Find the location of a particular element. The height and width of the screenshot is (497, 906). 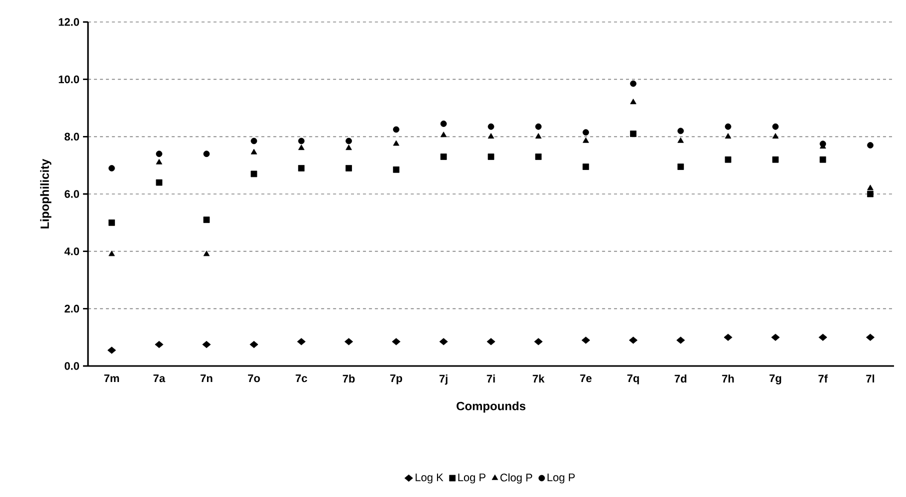

x-tick-label: 7n is located at coordinates (206, 378).